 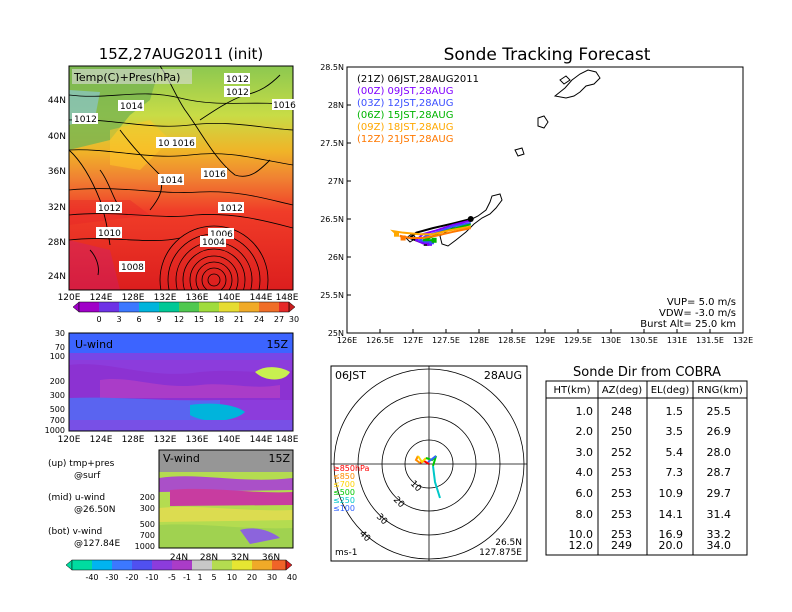 What do you see at coordinates (581, 534) in the screenshot?
I see `table-cell: 10.0` at bounding box center [581, 534].